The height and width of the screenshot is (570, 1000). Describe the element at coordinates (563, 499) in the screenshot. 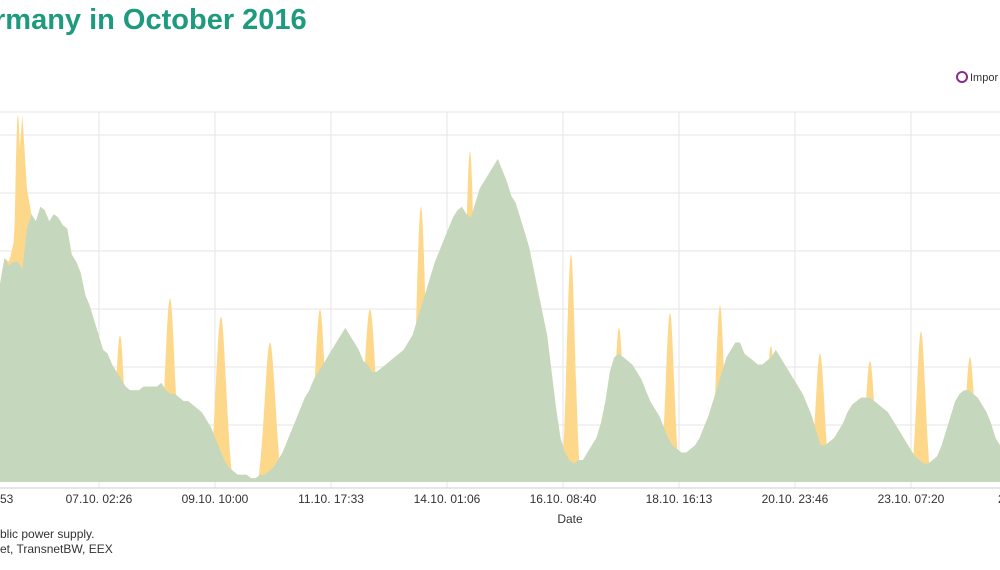

I see `x-tick-label-5: 16.10. 08:40` at that location.